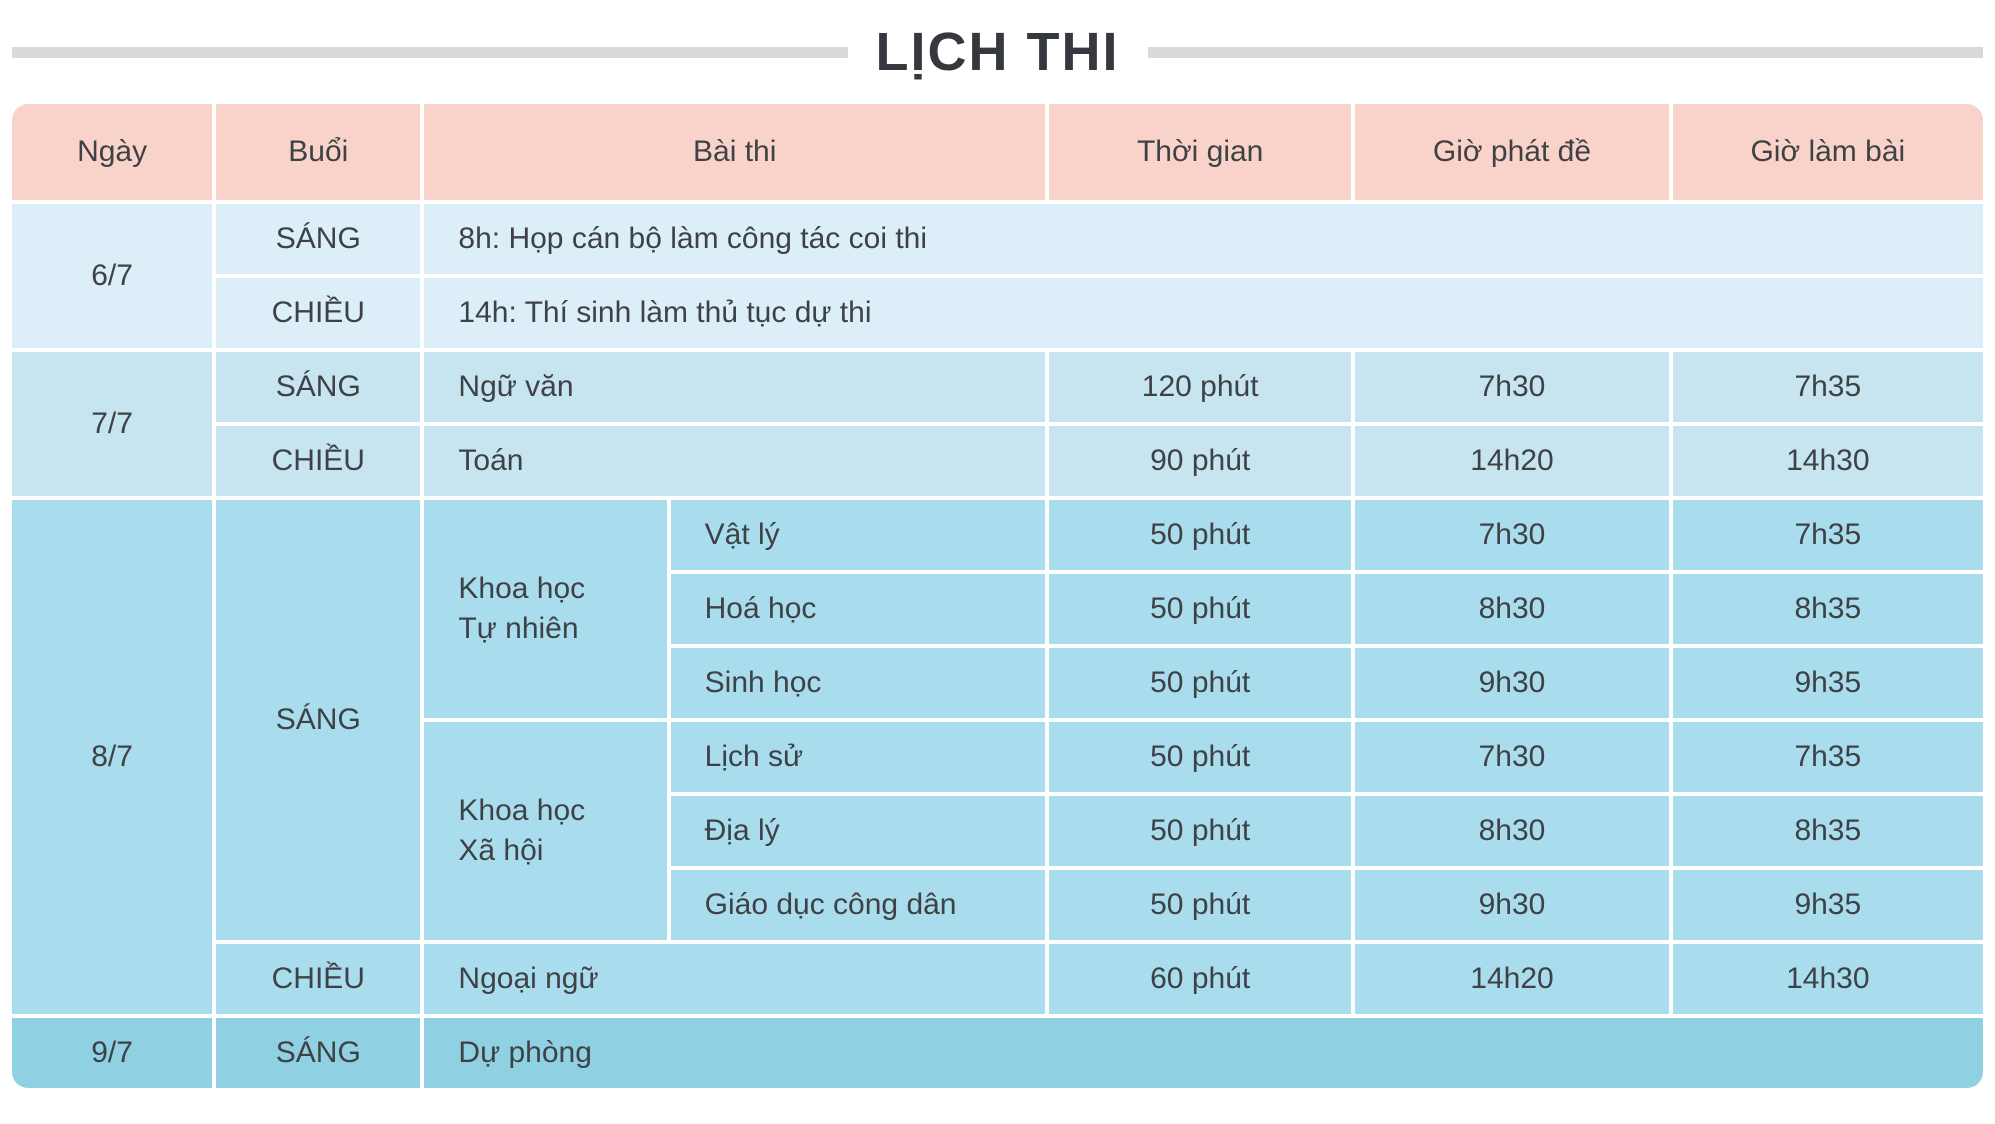 This screenshot has width=1995, height=1124. What do you see at coordinates (430, 52) in the screenshot?
I see `title-divider-left` at bounding box center [430, 52].